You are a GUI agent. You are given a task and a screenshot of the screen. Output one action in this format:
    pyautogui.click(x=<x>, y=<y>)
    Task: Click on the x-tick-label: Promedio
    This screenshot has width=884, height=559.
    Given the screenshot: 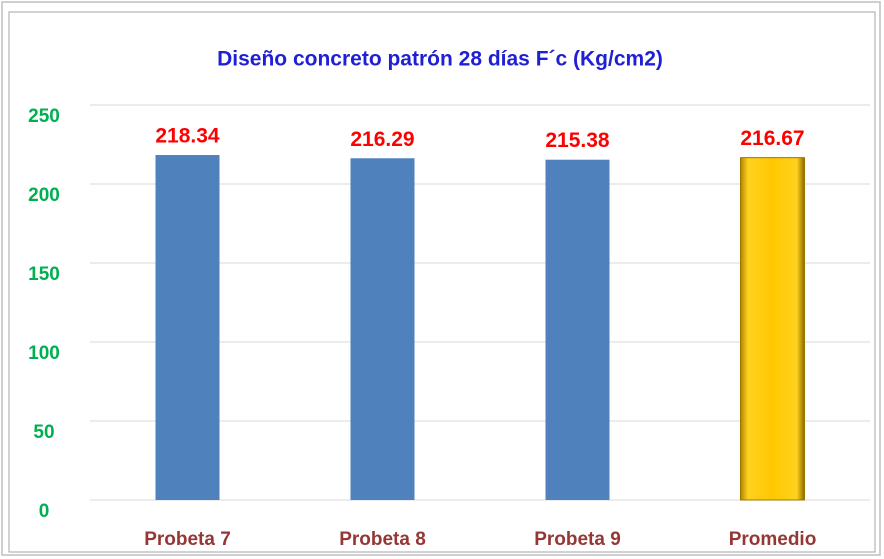 What is the action you would take?
    pyautogui.click(x=773, y=539)
    